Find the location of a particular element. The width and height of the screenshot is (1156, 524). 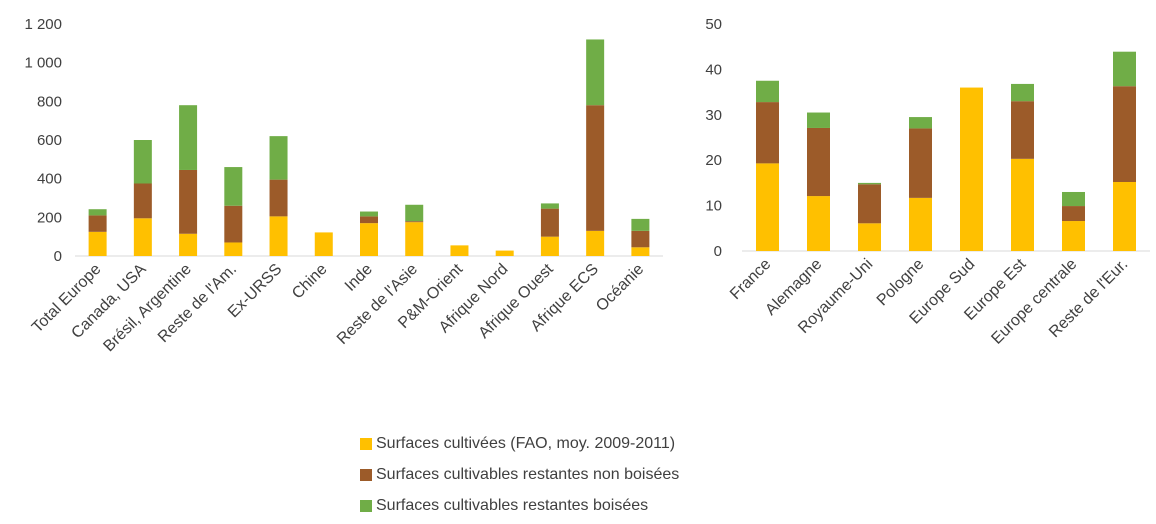

legend-item-cultivees: Surfaces cultivées (FAO, moy. 2009-2011) is located at coordinates (519, 443).